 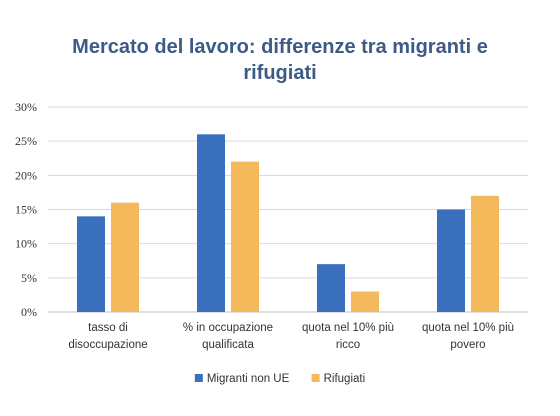 I want to click on legend-item: Rifugiati, so click(x=338, y=379).